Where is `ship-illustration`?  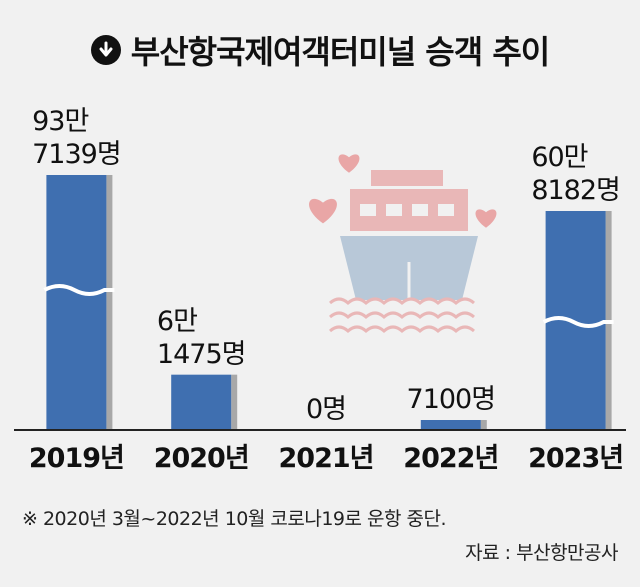
ship-illustration is located at coordinates (403, 244).